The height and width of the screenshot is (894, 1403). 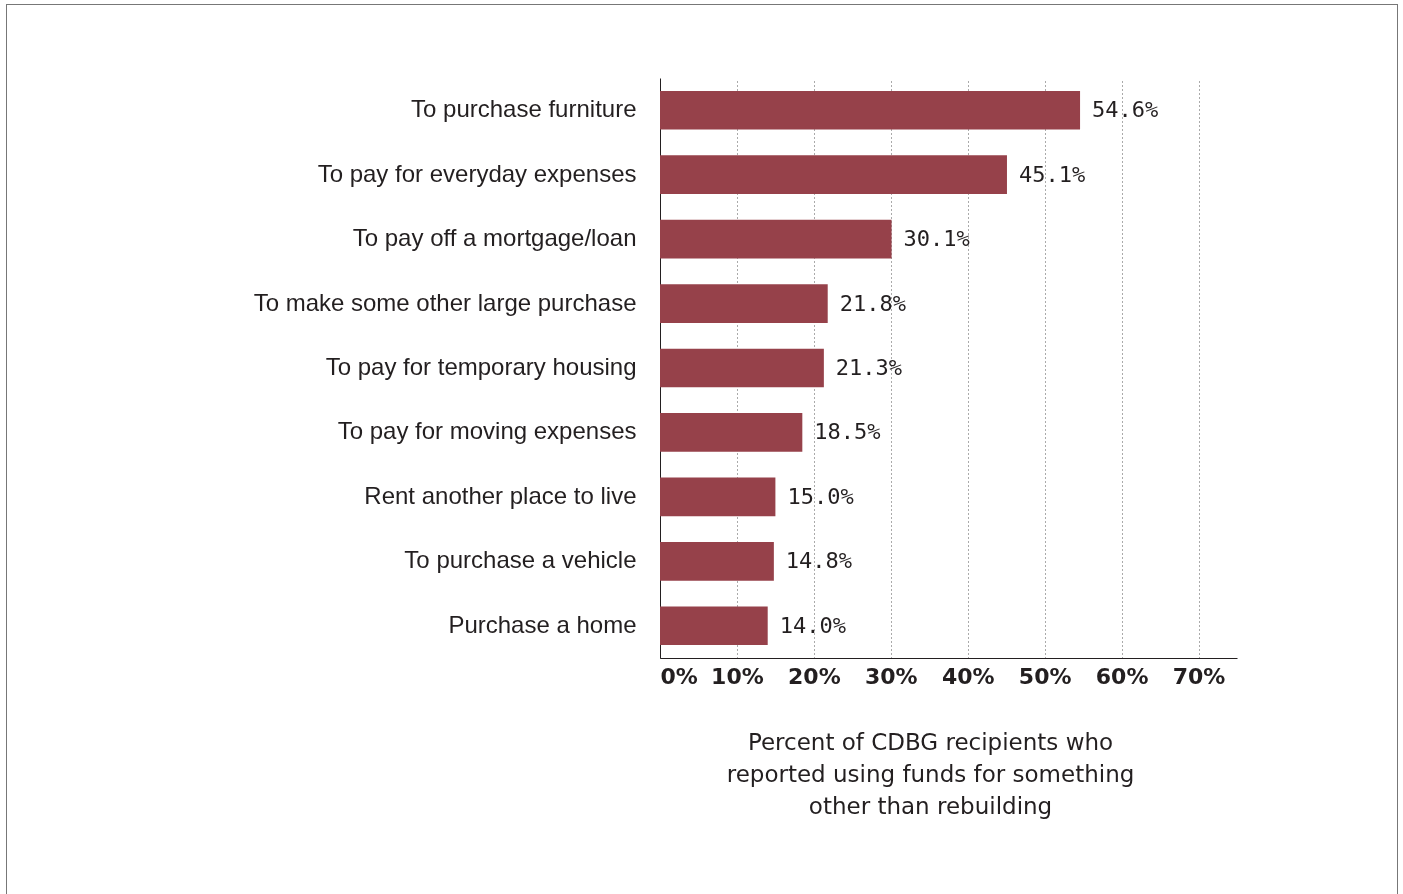 I want to click on data-label: 45.1%, so click(x=1052, y=174).